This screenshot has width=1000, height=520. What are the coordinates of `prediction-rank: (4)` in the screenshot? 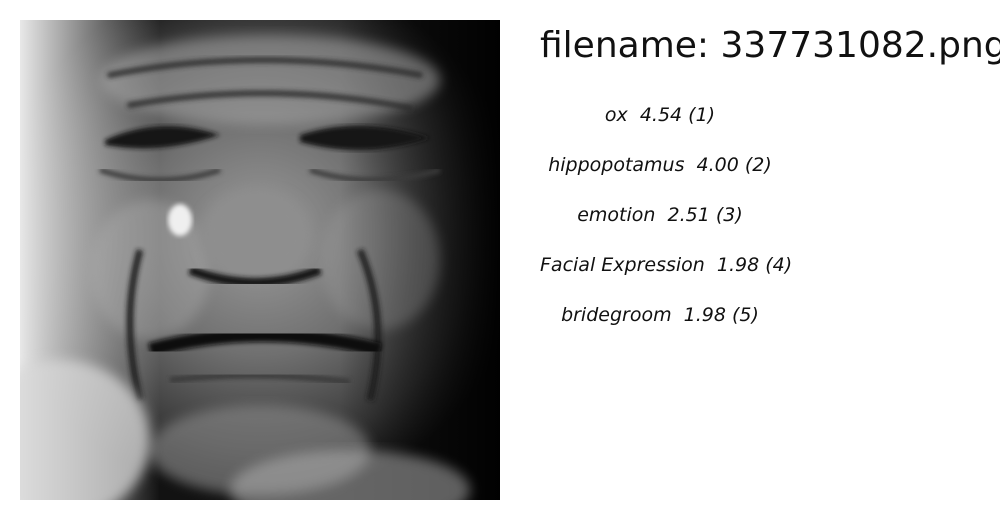 It's located at (779, 265).